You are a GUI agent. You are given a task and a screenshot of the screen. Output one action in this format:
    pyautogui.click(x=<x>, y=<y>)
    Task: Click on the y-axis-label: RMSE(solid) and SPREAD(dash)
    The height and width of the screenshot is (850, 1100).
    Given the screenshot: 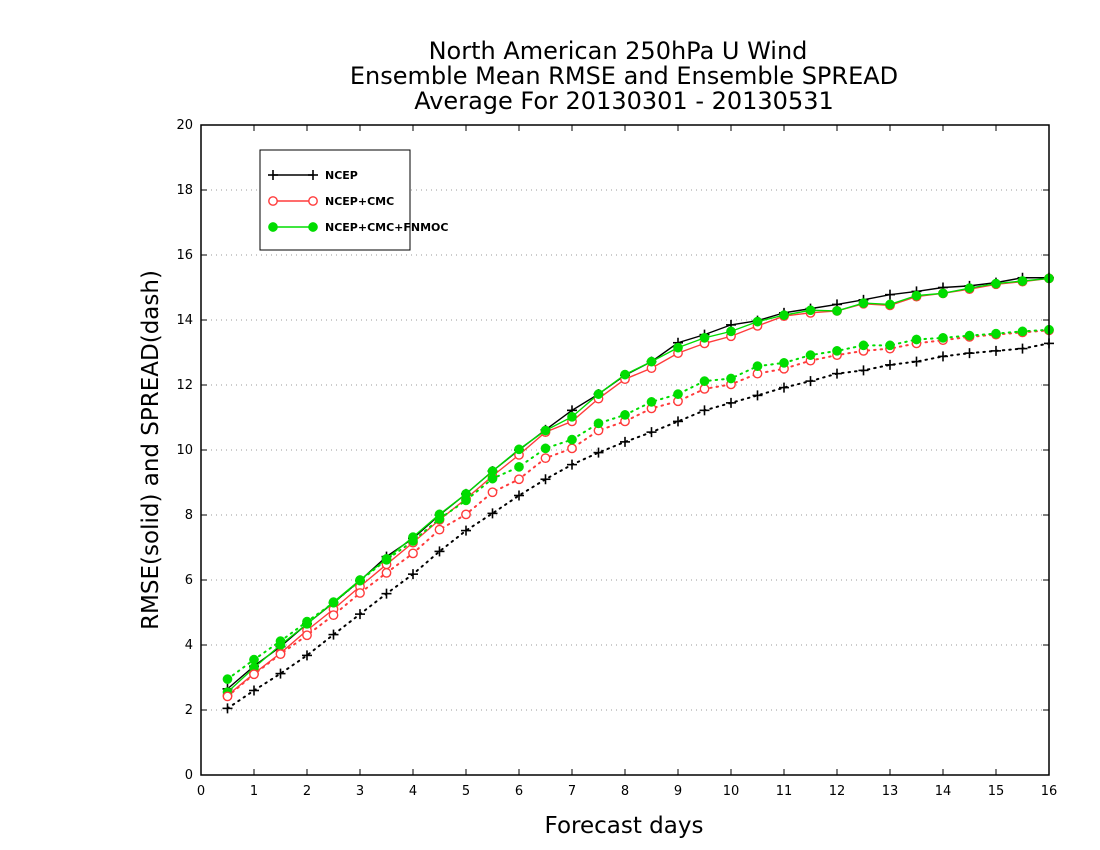 What is the action you would take?
    pyautogui.click(x=151, y=450)
    